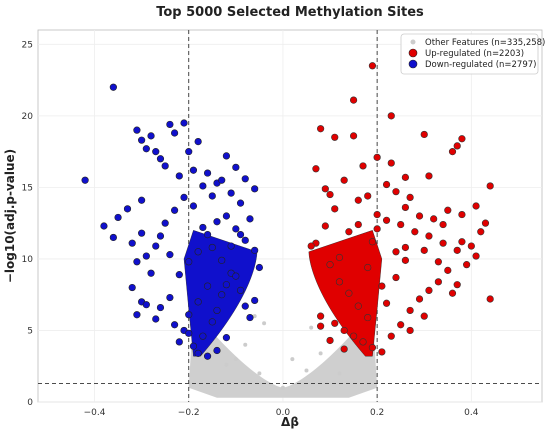 The height and width of the screenshot is (432, 550). I want to click on other-features-cloud, so click(283, 354).